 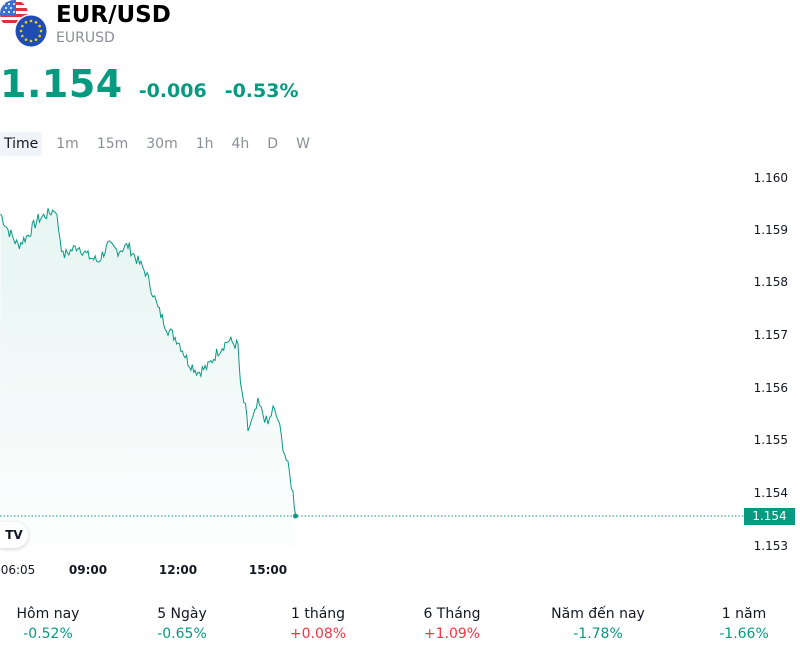 What do you see at coordinates (452, 634) in the screenshot?
I see `performance-value: +1.09%` at bounding box center [452, 634].